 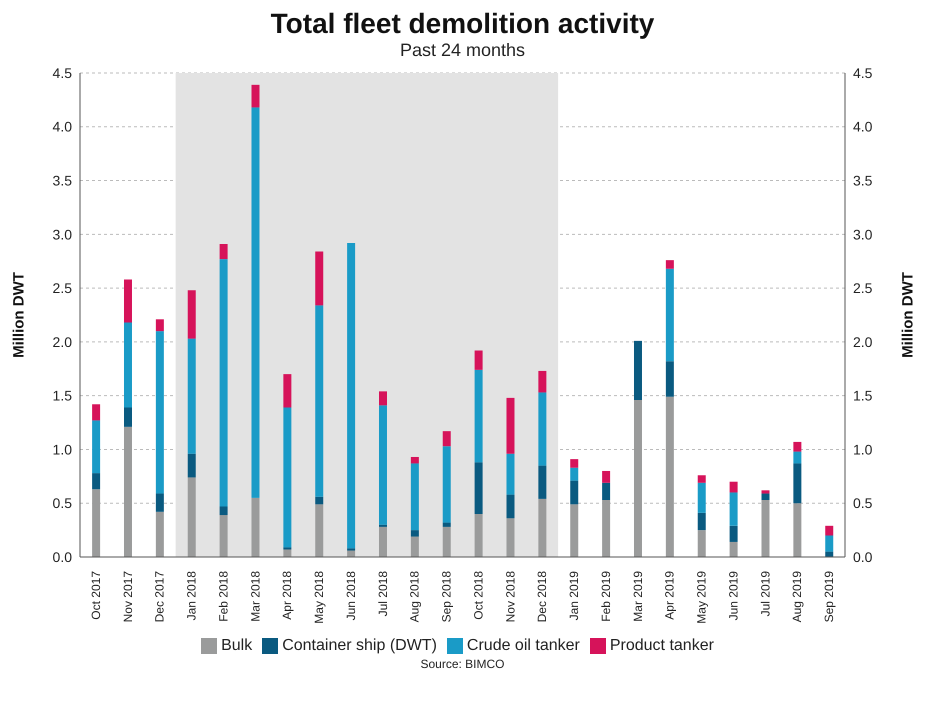 I want to click on source-note: Source: BIMCO, so click(x=462, y=664).